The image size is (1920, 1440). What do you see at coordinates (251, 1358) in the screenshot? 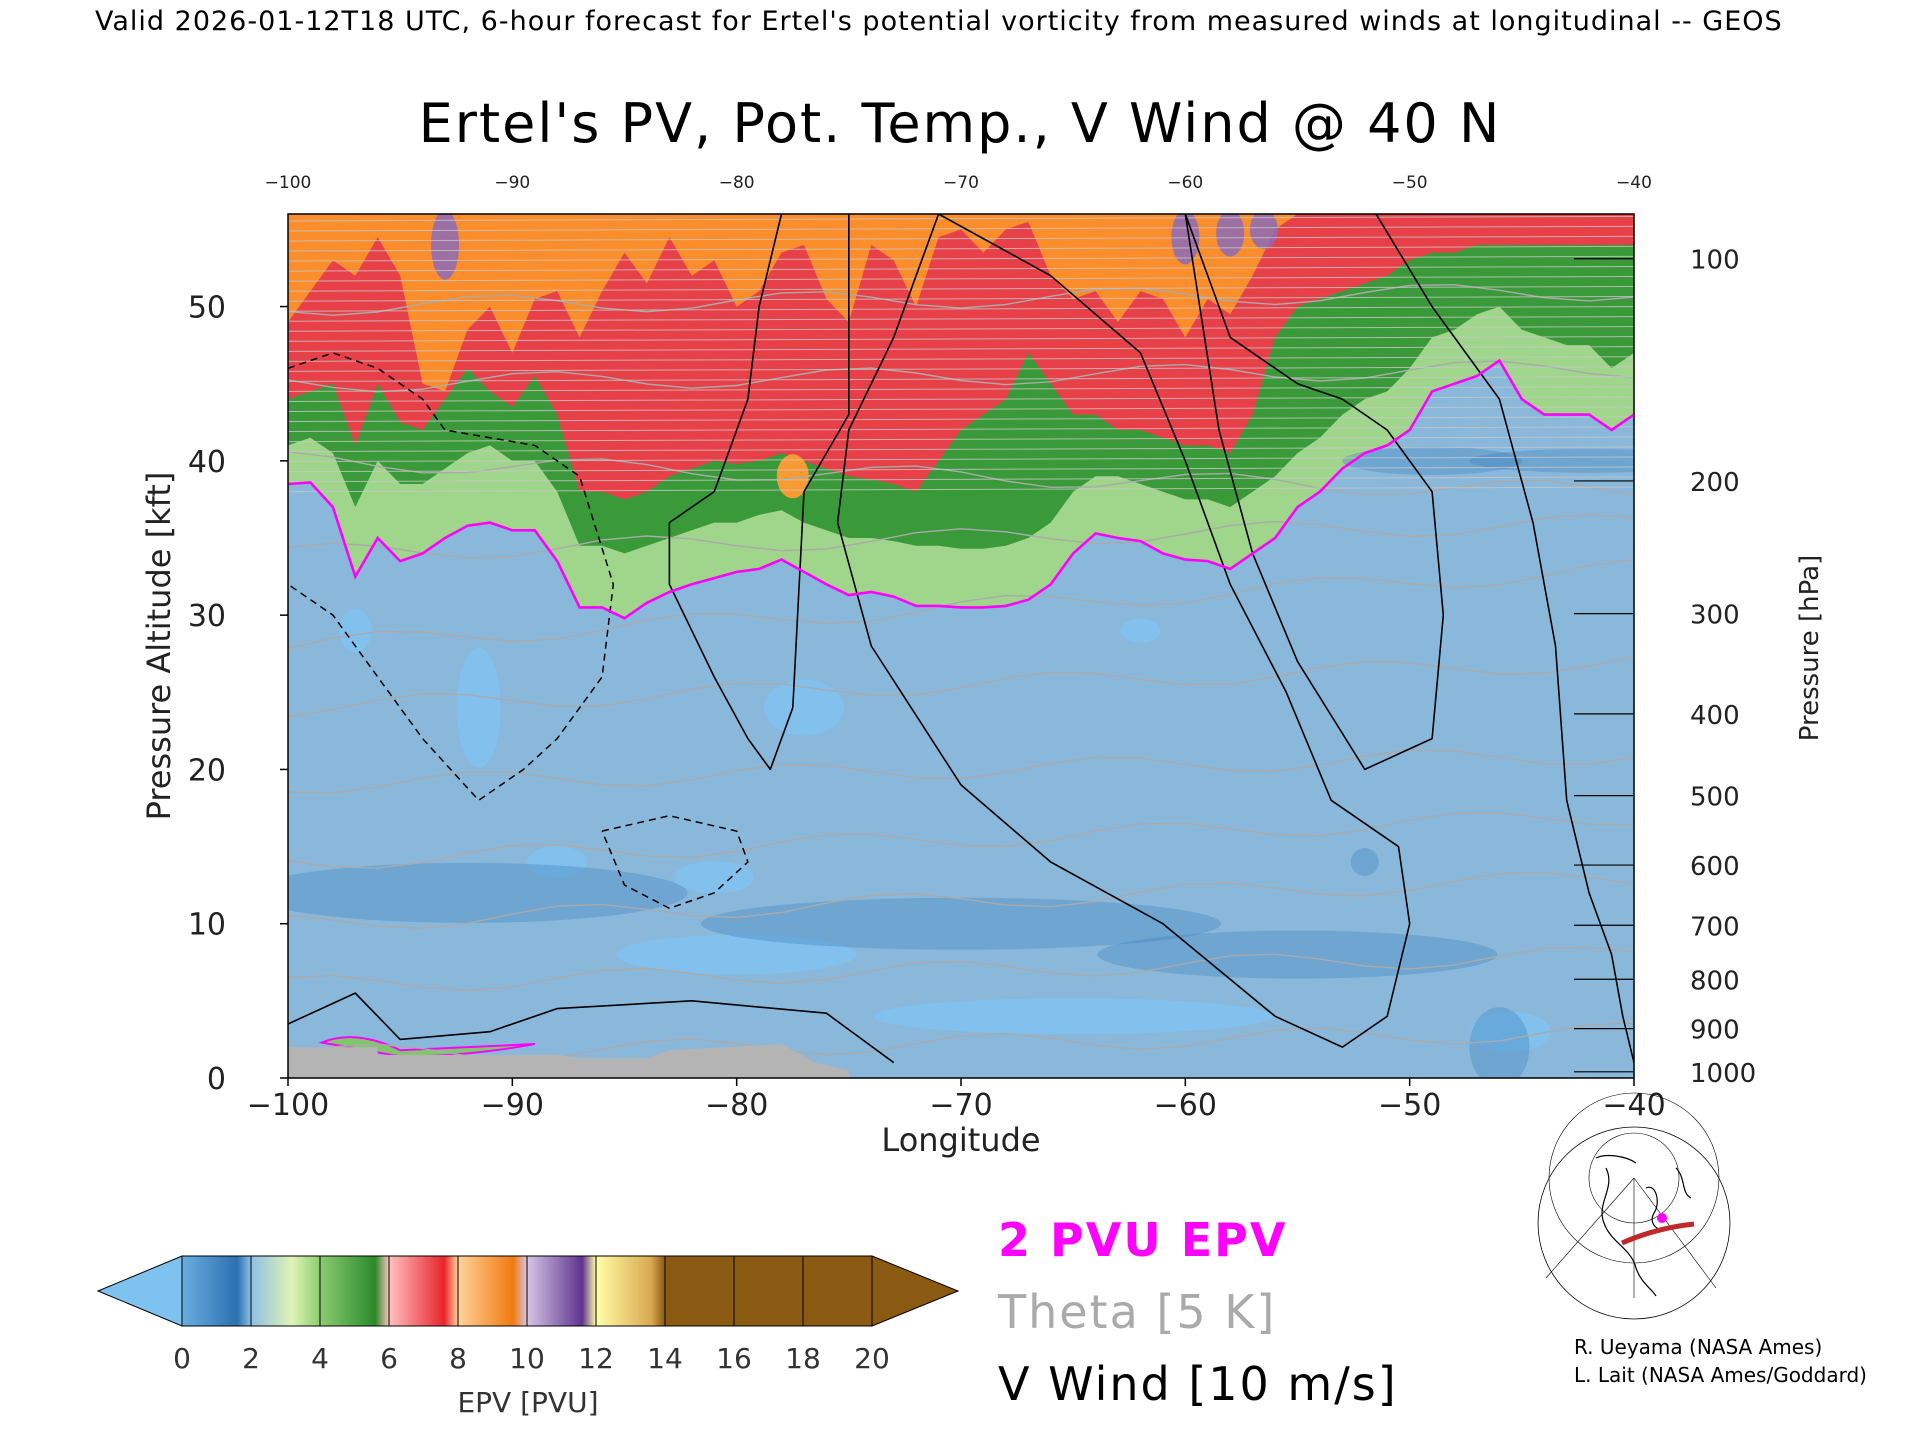
I see `colorbar-tick-label: 2` at bounding box center [251, 1358].